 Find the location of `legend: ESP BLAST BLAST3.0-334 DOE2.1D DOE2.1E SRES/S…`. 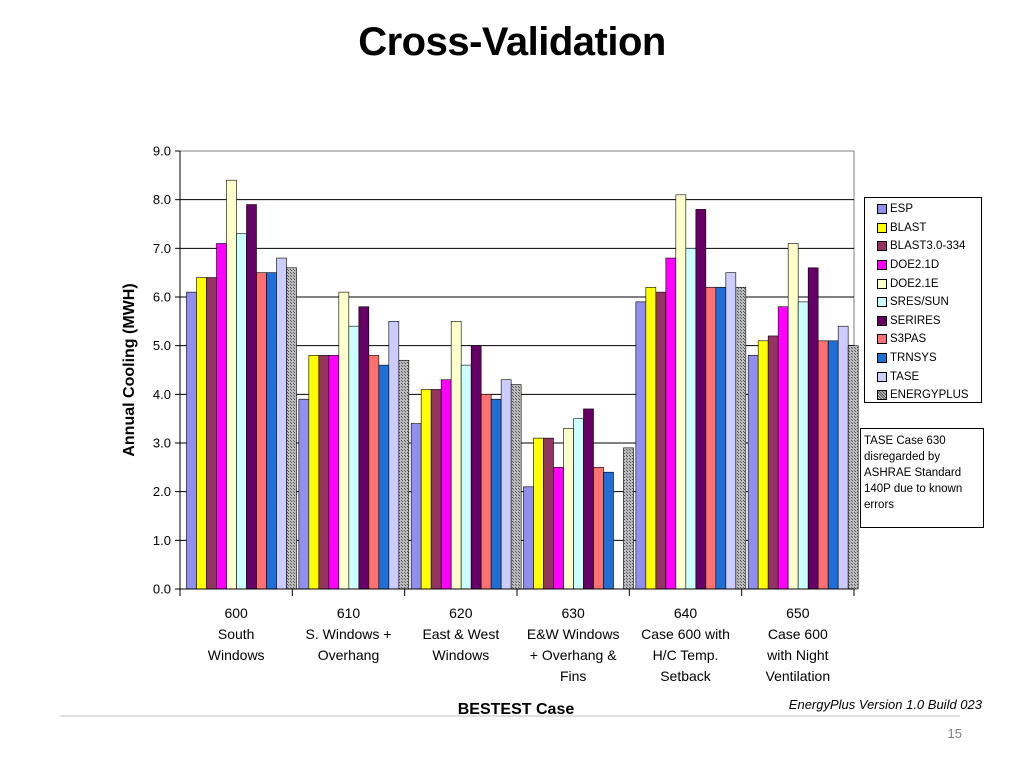

legend: ESP BLAST BLAST3.0-334 DOE2.1D DOE2.1E SRES/S… is located at coordinates (923, 300).